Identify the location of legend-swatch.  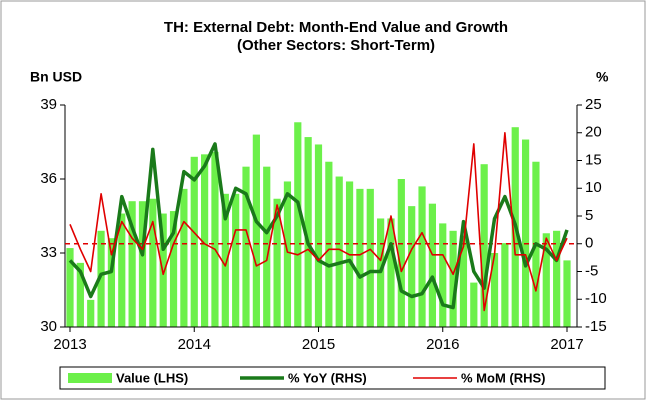
(90, 378).